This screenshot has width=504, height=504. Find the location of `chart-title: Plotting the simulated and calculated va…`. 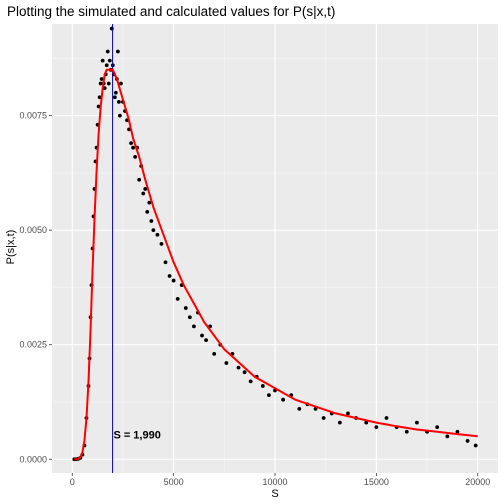

chart-title: Plotting the simulated and calculated va… is located at coordinates (171, 11).